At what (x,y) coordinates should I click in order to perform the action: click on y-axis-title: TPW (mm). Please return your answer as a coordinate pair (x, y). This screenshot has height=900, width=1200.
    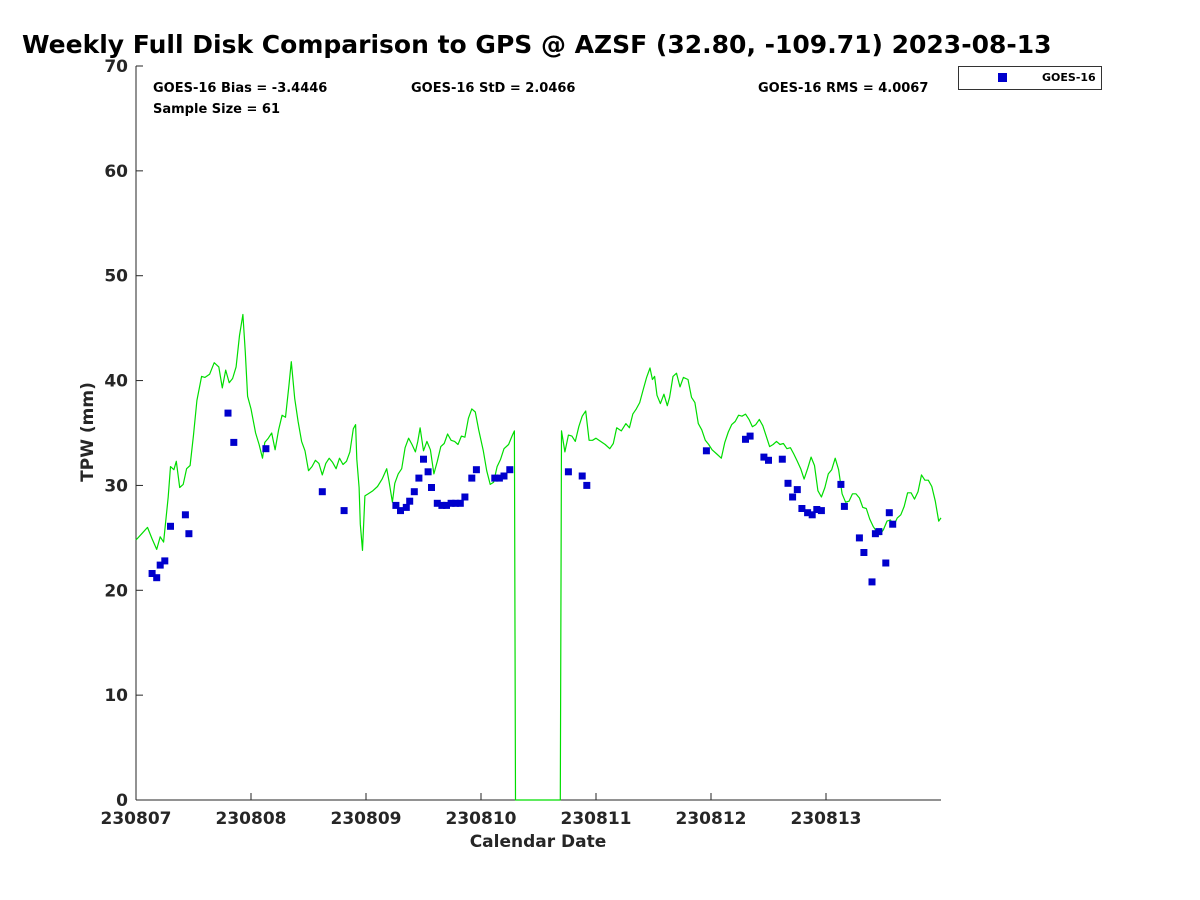
    Looking at the image, I should click on (88, 432).